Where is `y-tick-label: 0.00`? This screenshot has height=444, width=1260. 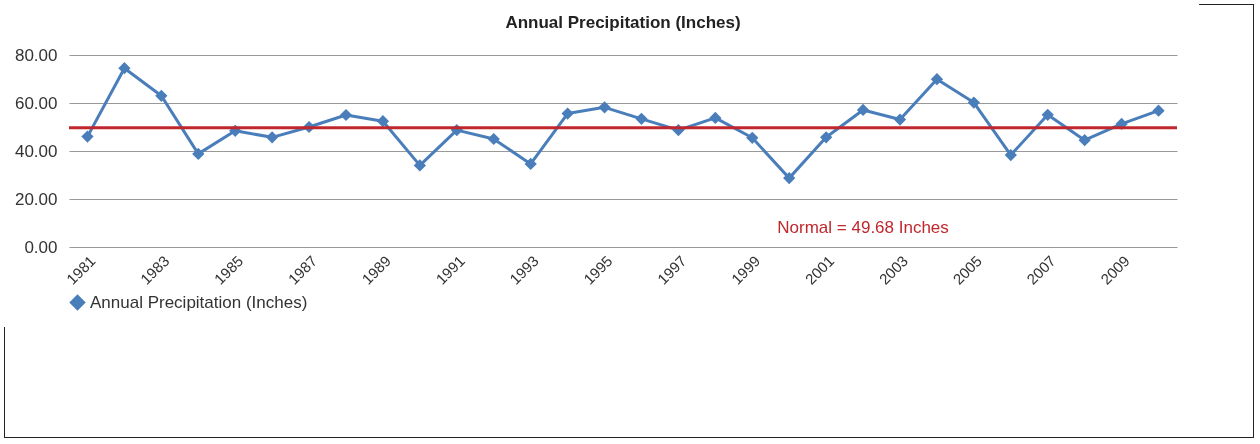
y-tick-label: 0.00 is located at coordinates (41, 247).